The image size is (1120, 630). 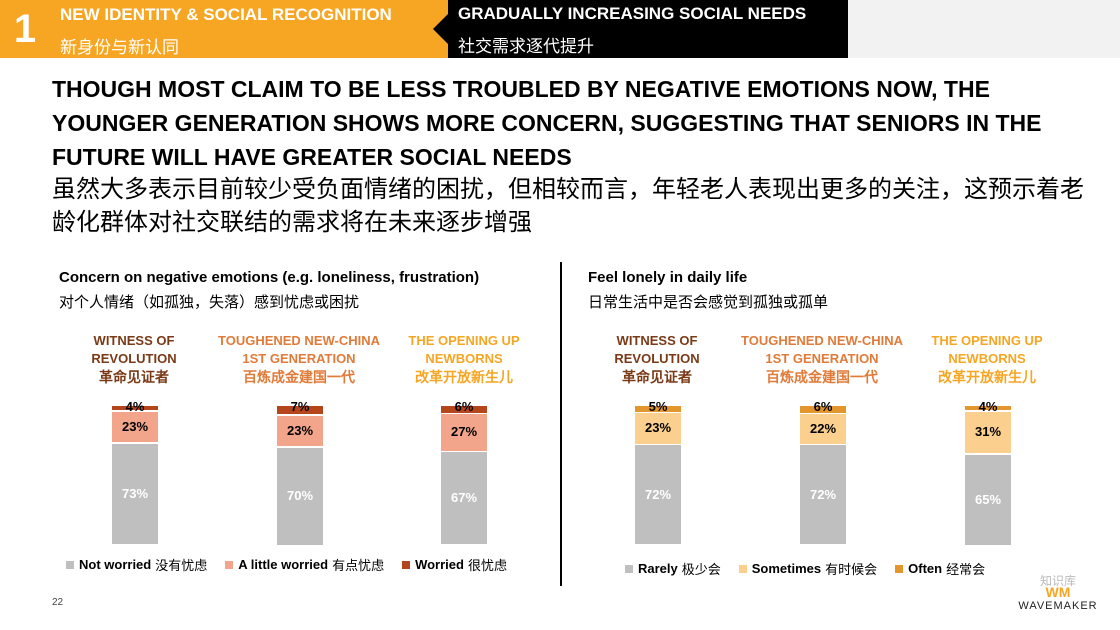 What do you see at coordinates (440, 29) in the screenshot?
I see `arrow-left-icon` at bounding box center [440, 29].